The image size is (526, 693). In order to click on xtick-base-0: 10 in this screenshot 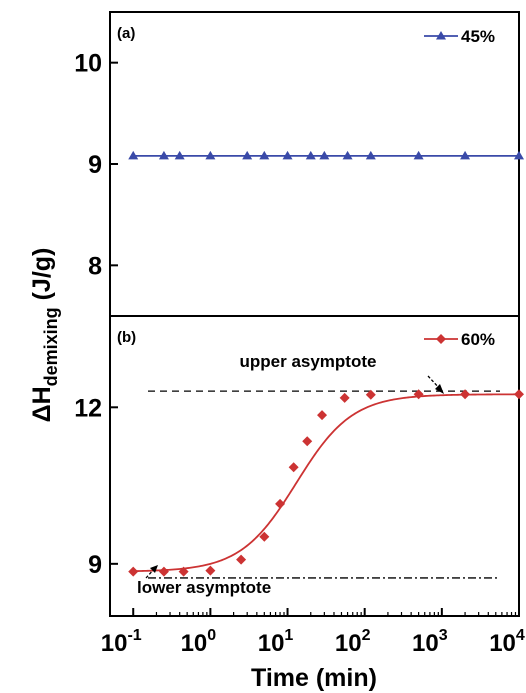, I will do `click(114, 643)`.